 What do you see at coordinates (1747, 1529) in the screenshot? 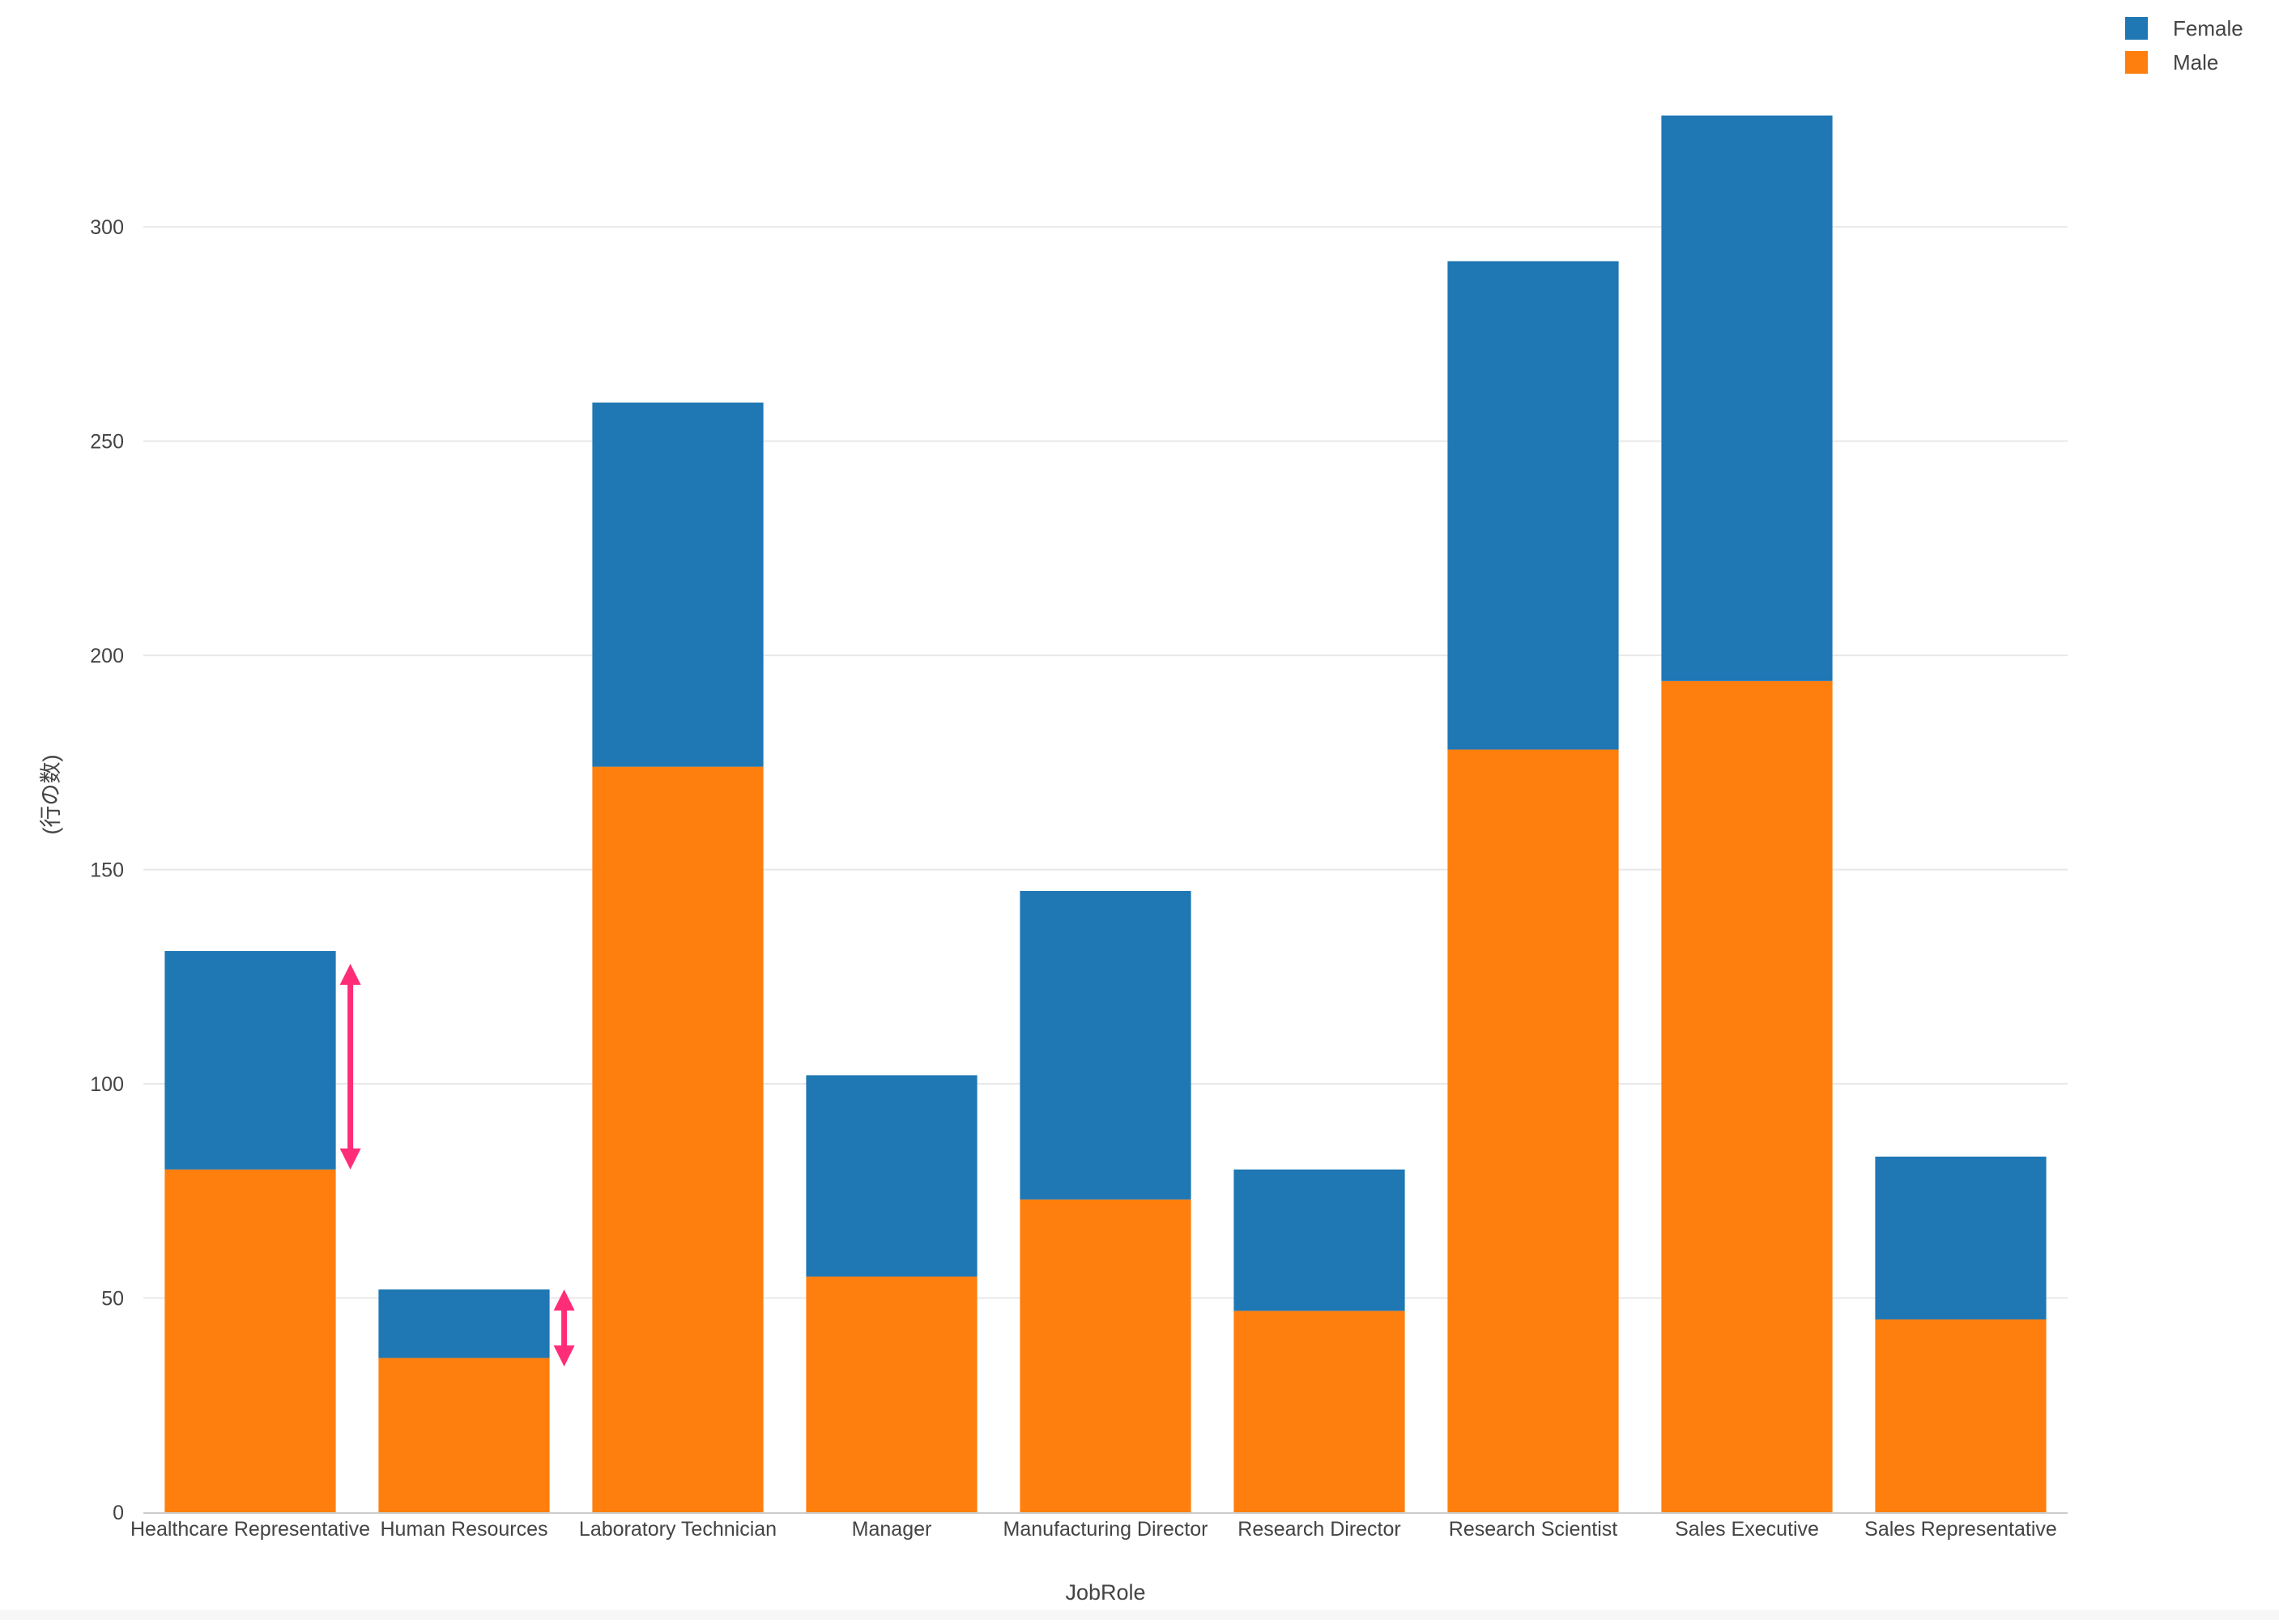
I see `x-tick-label: Sales Executive` at bounding box center [1747, 1529].